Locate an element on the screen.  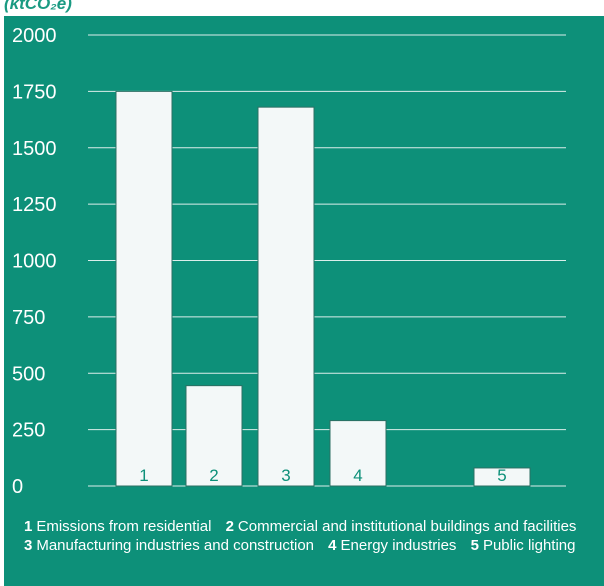
legend-item-4: 4 Energy industries is located at coordinates (392, 545).